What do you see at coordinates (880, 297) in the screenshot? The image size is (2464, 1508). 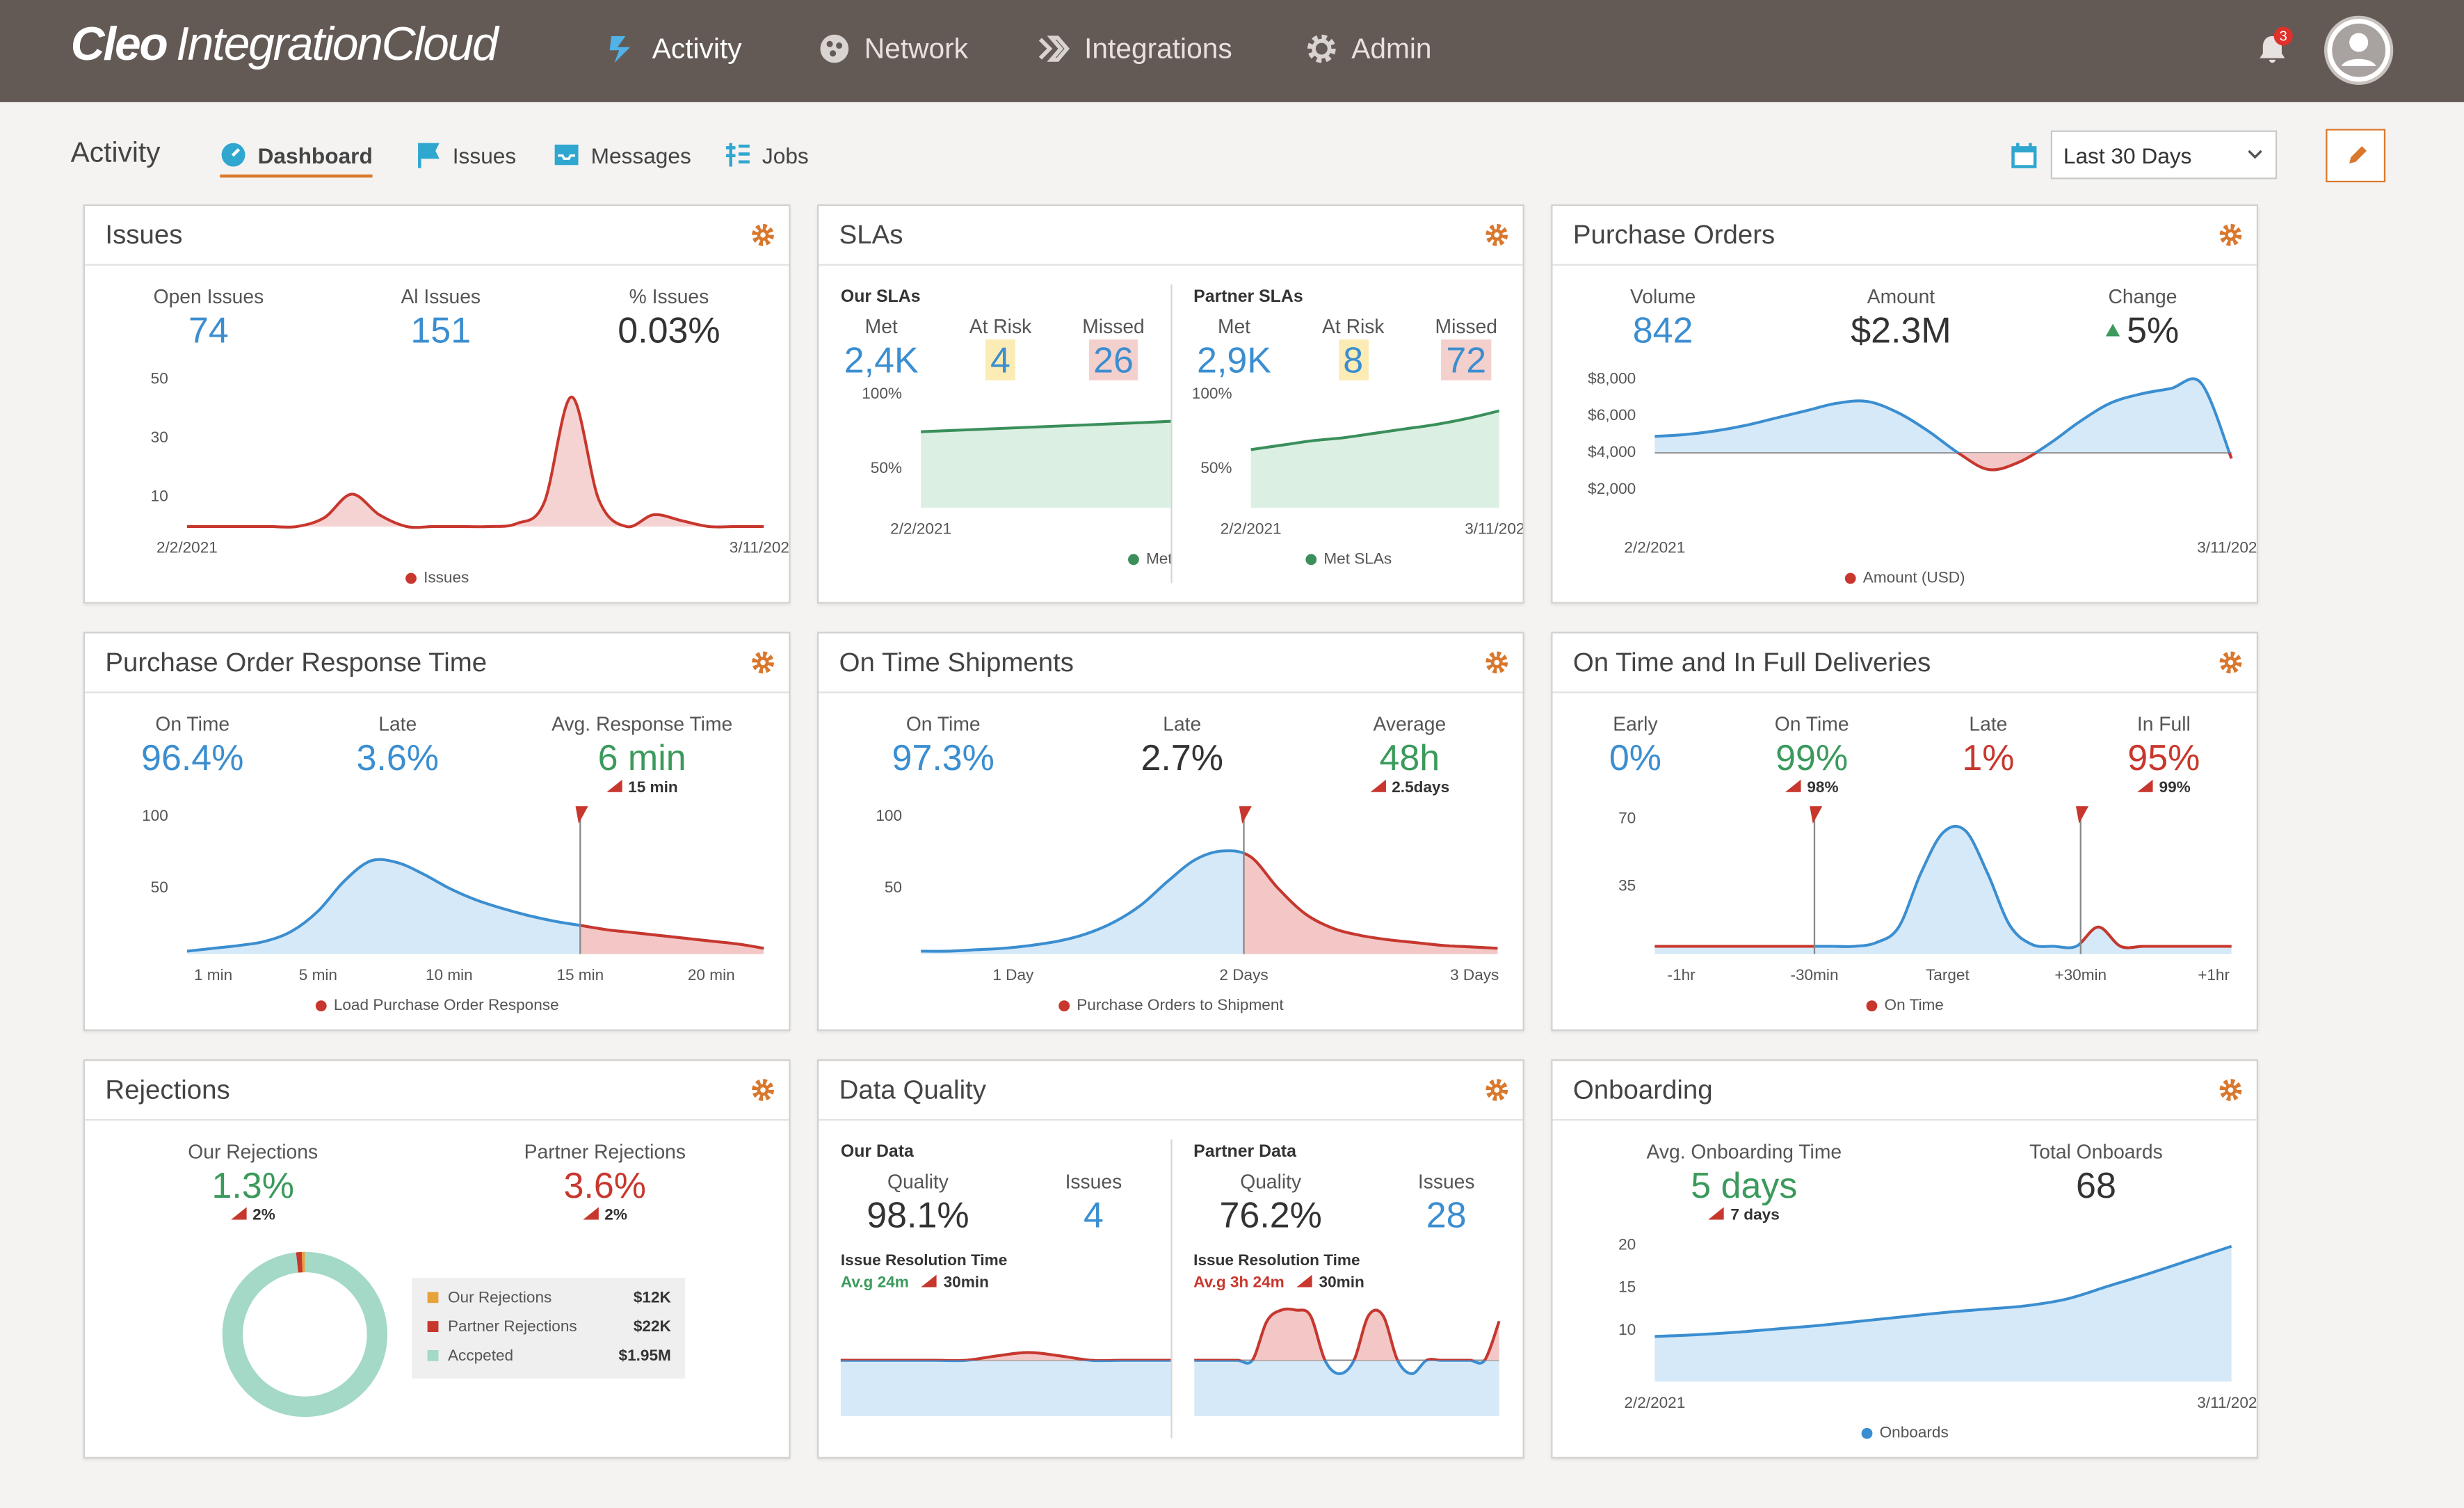 I see `section-heading: Our SLAs` at bounding box center [880, 297].